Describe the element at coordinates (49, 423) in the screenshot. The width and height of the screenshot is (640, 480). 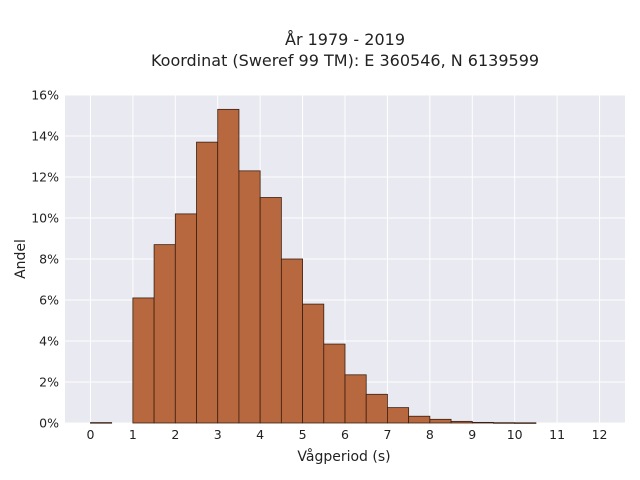
I see `y-tick-label: 0%` at that location.